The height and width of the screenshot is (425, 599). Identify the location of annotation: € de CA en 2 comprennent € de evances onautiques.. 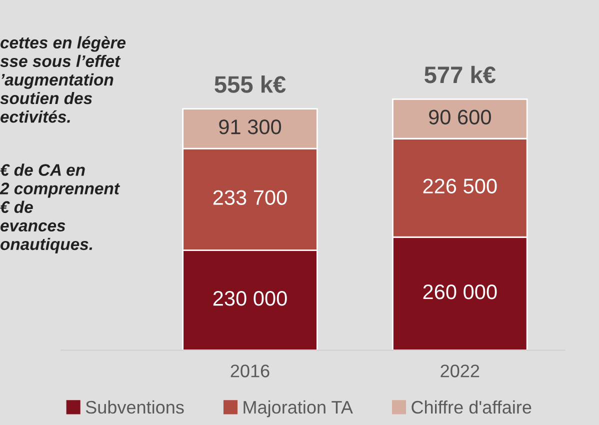
(60, 209).